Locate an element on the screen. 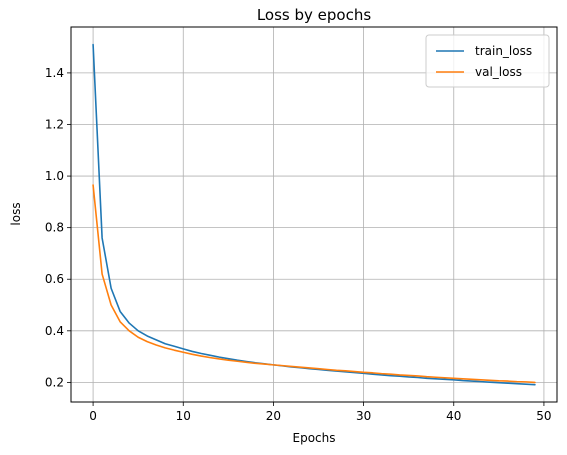 The height and width of the screenshot is (455, 567). legend: train_loss val_loss is located at coordinates (487, 61).